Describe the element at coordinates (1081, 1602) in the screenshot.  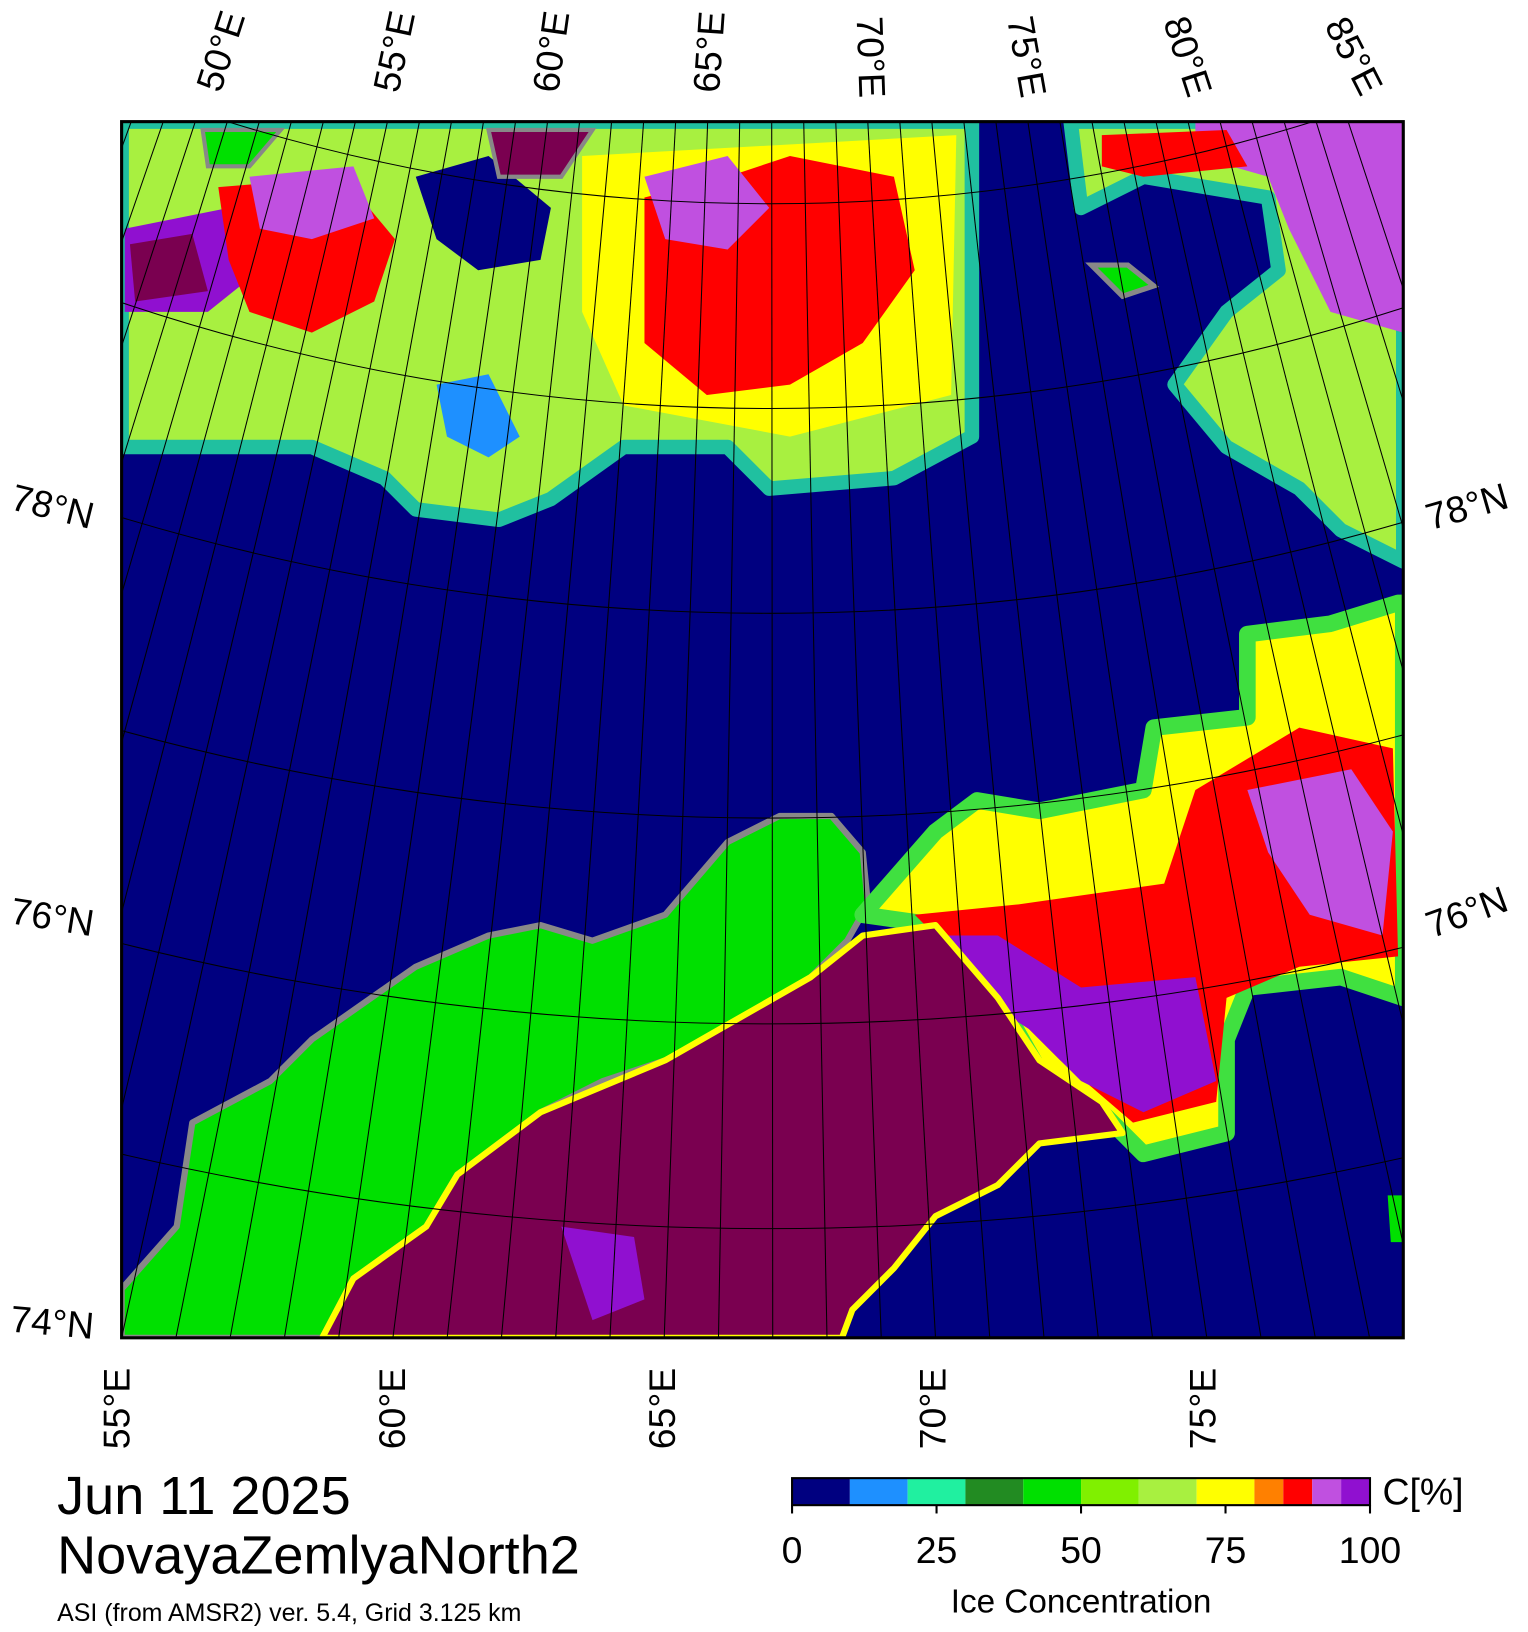
I see `colorbar-label: Ice Concentration` at that location.